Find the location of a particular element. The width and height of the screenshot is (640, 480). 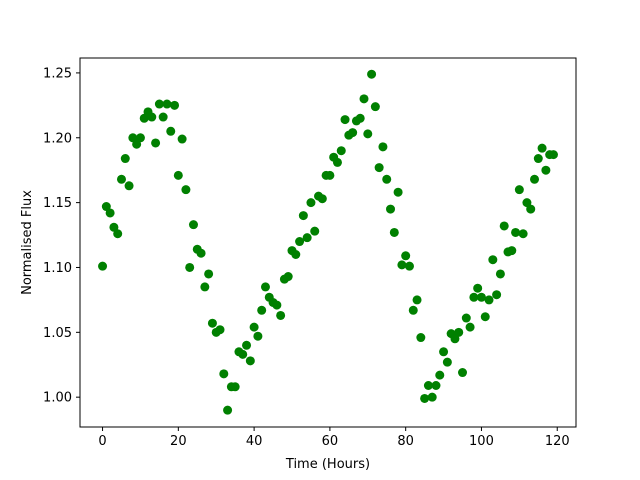

y-tick-label: 1.20 is located at coordinates (57, 138).